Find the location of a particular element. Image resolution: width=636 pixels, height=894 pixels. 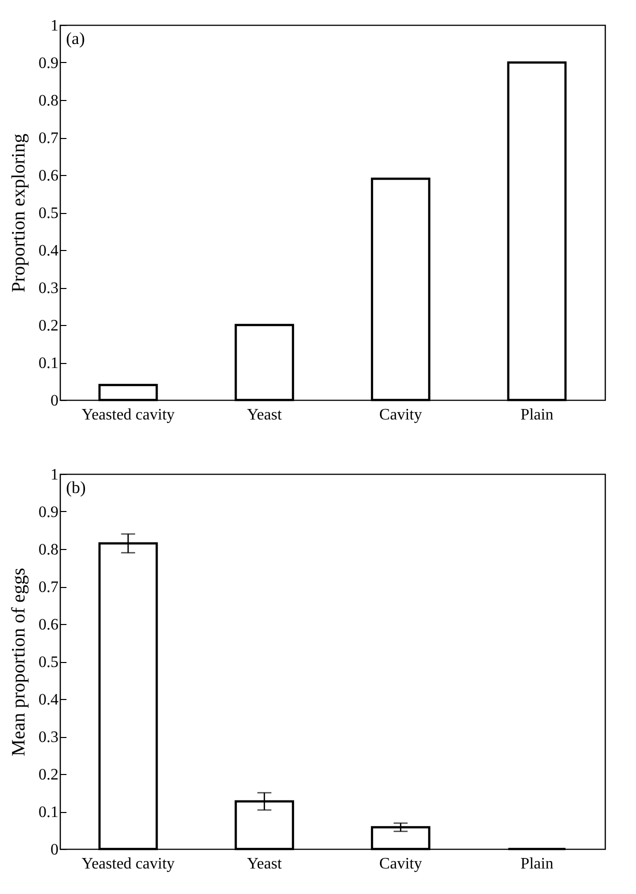

y-axis-title: Mean proportion of eggs is located at coordinates (19, 662).